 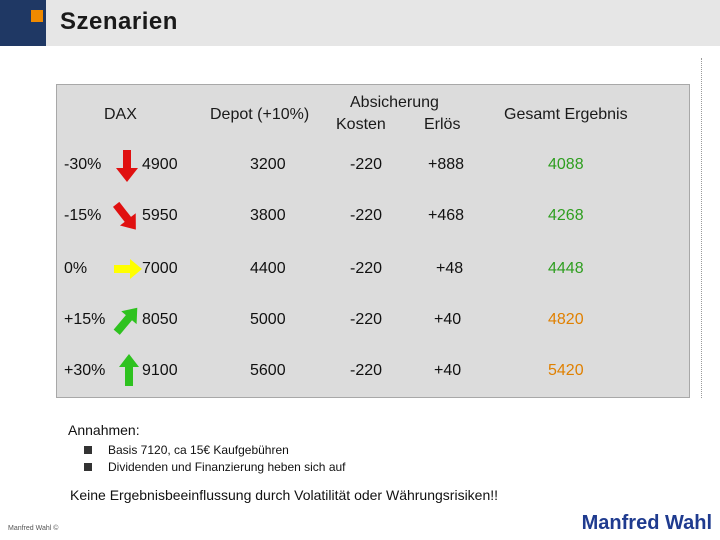 What do you see at coordinates (268, 319) in the screenshot?
I see `cell-depot: 5000` at bounding box center [268, 319].